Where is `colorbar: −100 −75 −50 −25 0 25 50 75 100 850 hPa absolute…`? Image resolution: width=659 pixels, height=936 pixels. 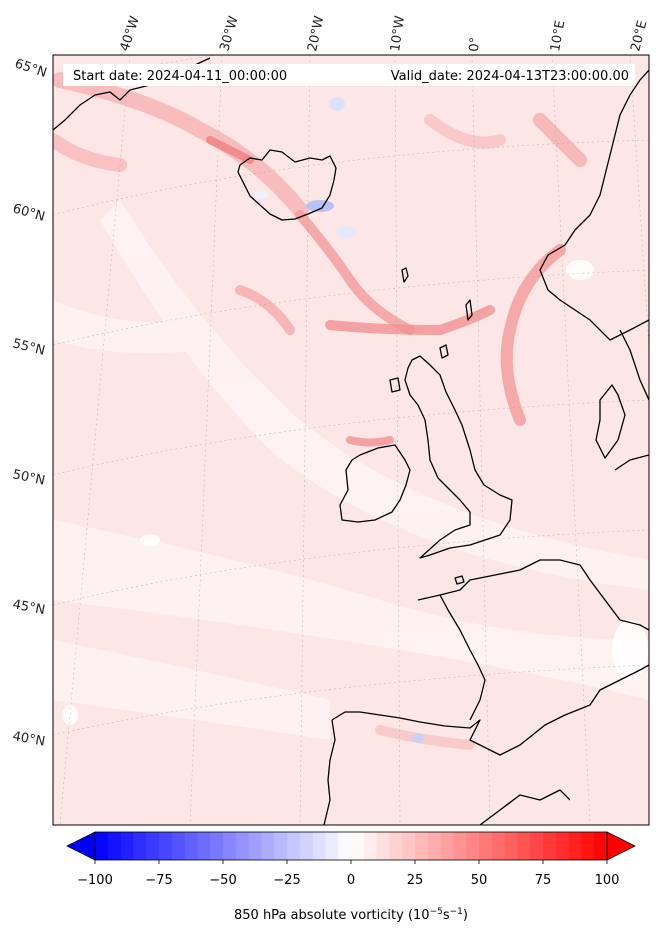
colorbar: −100 −75 −50 −25 0 25 50 75 100 850 hPa absolute… is located at coordinates (351, 877).